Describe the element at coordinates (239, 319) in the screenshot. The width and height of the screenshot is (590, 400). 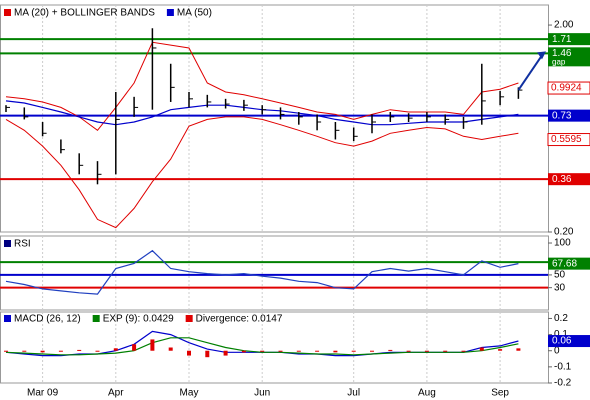
I see `legend-label: Divergence: 0.0147` at that location.